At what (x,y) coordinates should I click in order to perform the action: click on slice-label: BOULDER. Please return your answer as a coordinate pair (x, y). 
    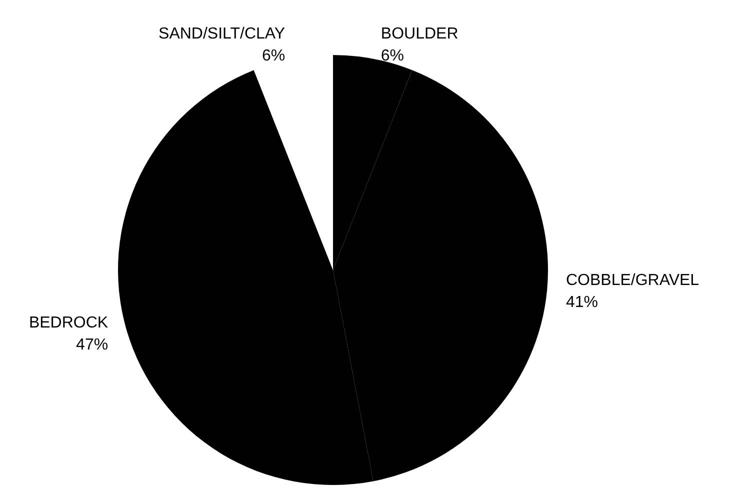
    Looking at the image, I should click on (419, 34).